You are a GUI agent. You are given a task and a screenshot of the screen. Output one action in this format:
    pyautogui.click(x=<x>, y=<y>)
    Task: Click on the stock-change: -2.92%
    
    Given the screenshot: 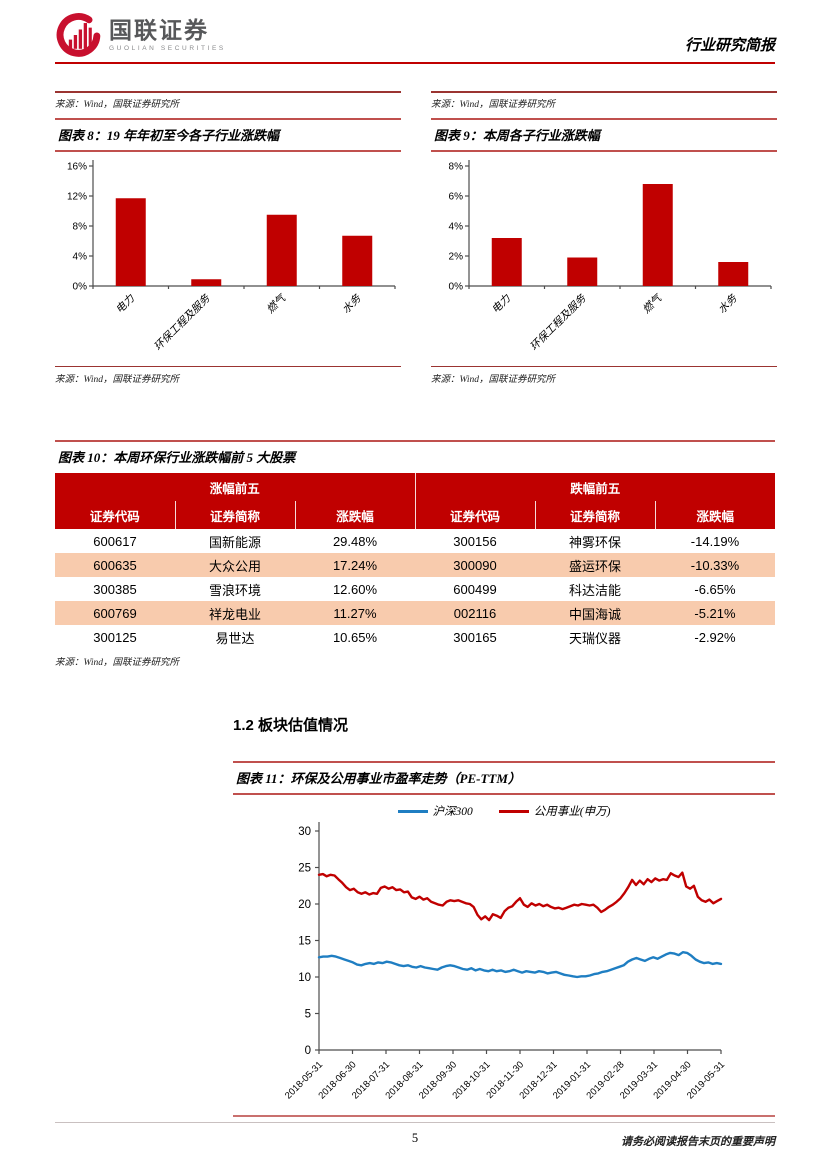 What is the action you would take?
    pyautogui.click(x=715, y=637)
    